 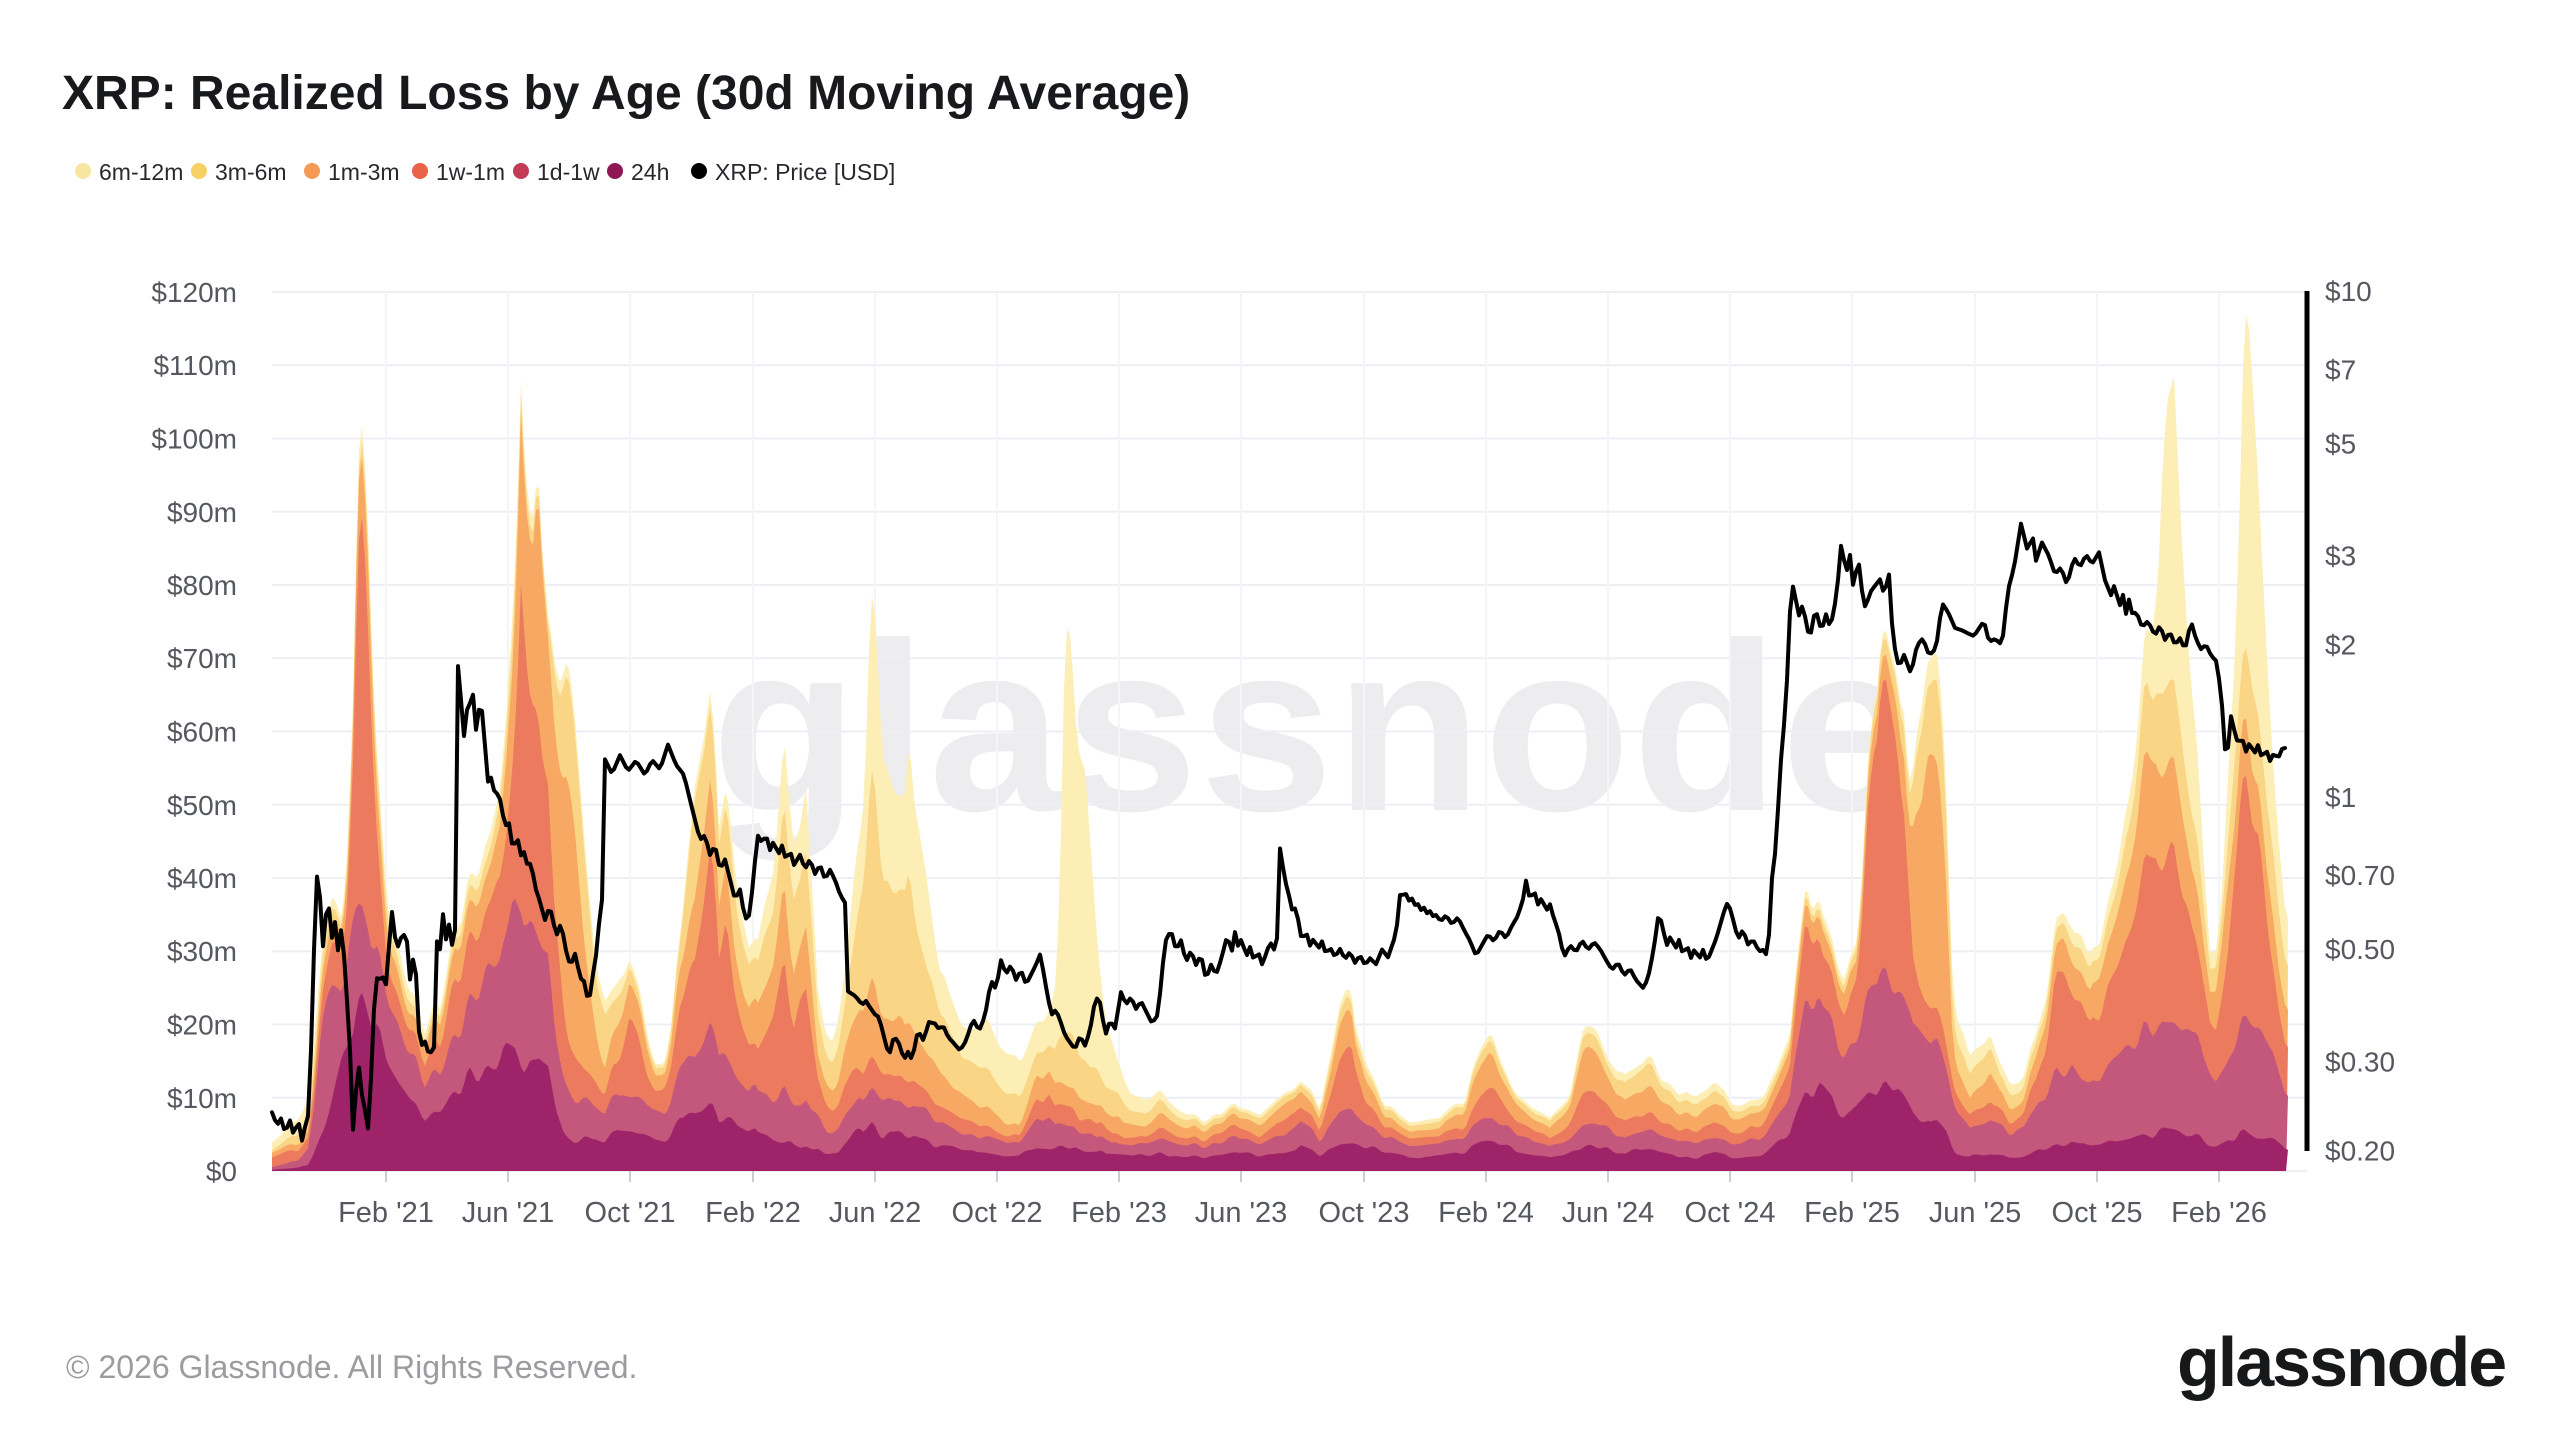 I want to click on svg-text: $2, so click(x=2340, y=645).